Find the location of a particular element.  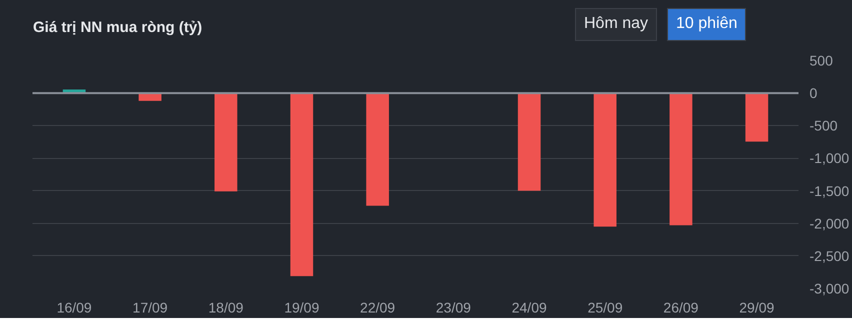

x-tick-label: 16/09 is located at coordinates (74, 308).